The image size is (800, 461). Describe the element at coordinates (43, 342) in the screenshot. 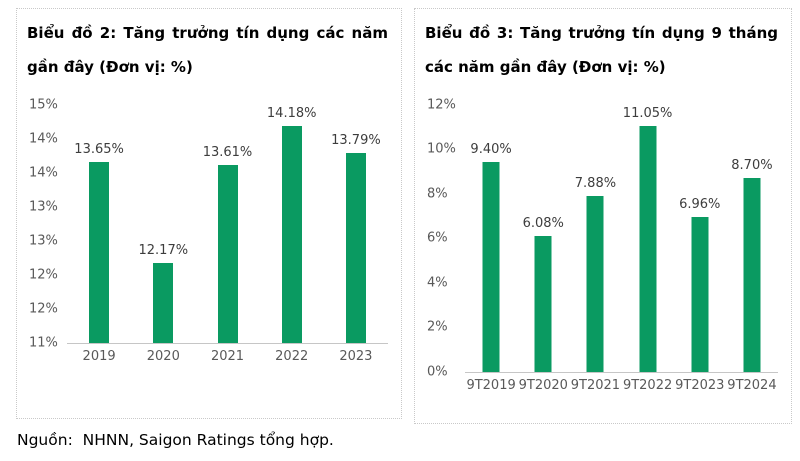

I see `y-tick-label: 11%` at that location.